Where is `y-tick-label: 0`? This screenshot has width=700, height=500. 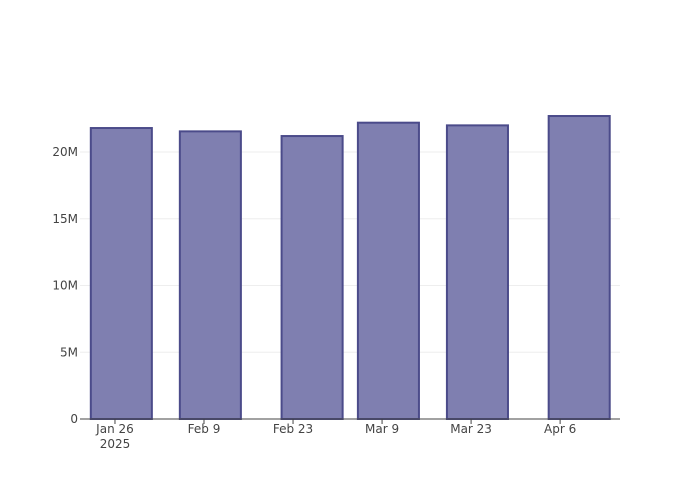 y-tick-label: 0 is located at coordinates (74, 419).